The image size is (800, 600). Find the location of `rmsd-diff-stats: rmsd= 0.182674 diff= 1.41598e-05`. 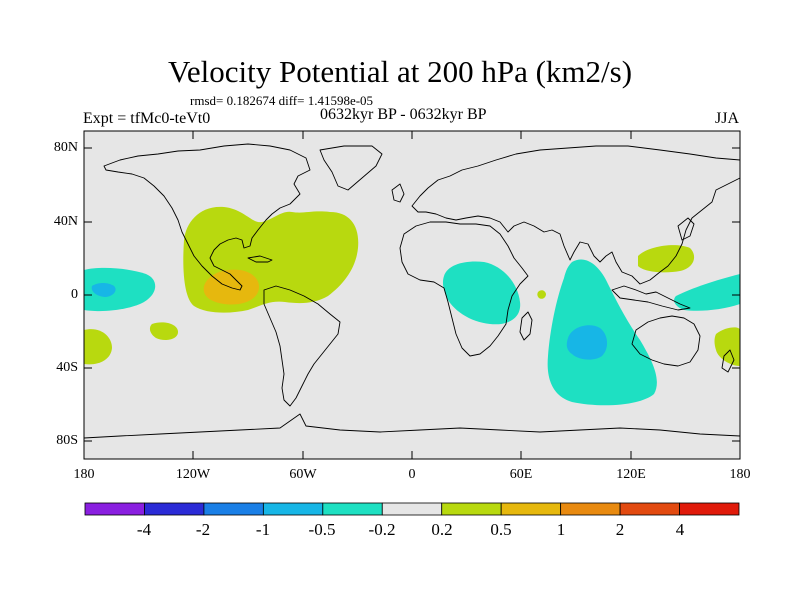

rmsd-diff-stats: rmsd= 0.182674 diff= 1.41598e-05 is located at coordinates (282, 100).